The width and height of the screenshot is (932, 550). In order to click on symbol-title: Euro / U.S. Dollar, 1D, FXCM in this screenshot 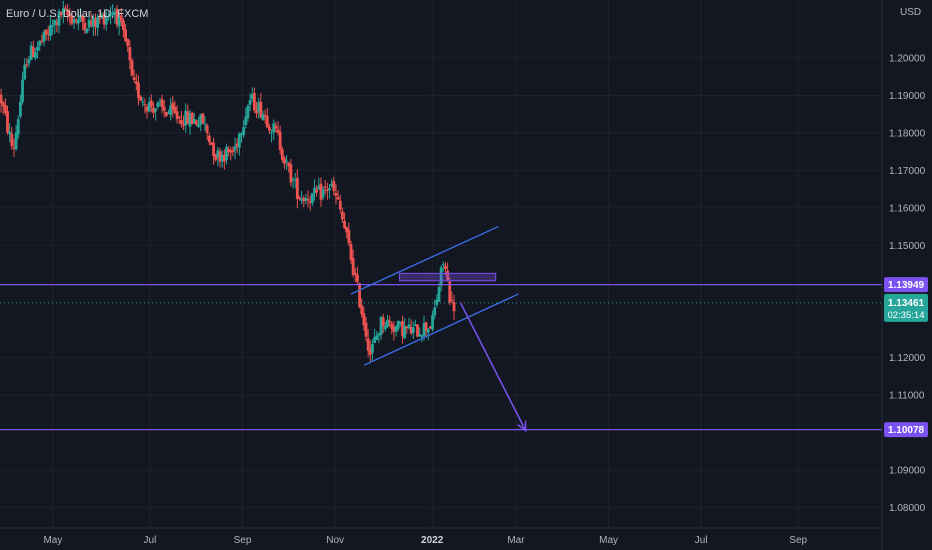, I will do `click(77, 14)`.